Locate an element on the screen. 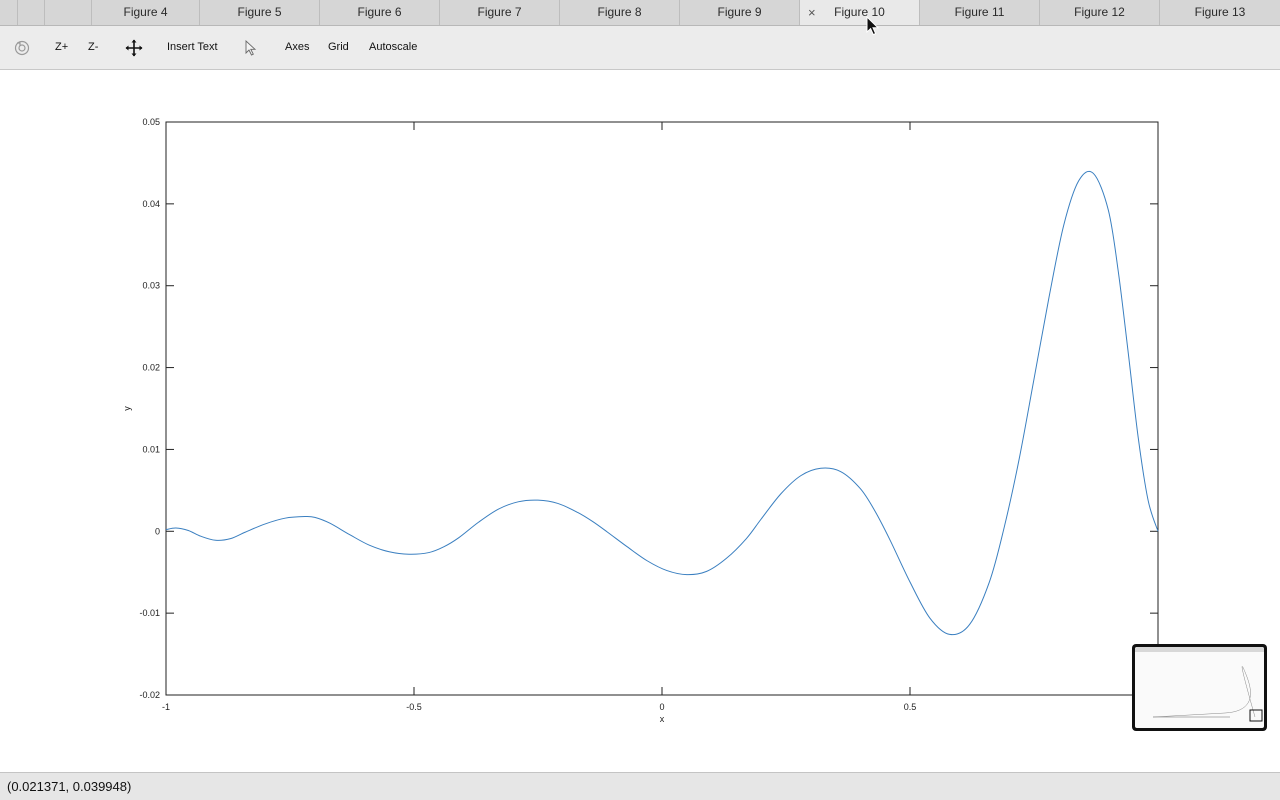  thumbnail-preview is located at coordinates (1199, 687).